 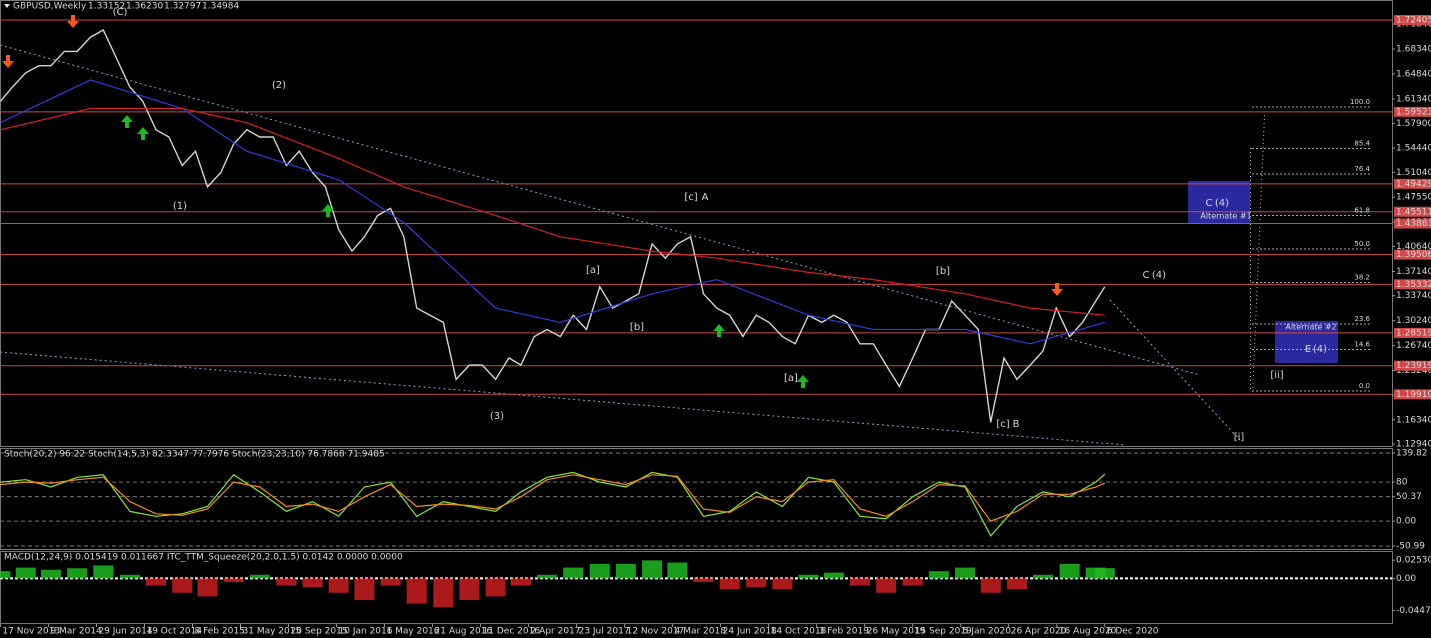 What do you see at coordinates (1222, 203) in the screenshot?
I see `wave-label: (4)` at bounding box center [1222, 203].